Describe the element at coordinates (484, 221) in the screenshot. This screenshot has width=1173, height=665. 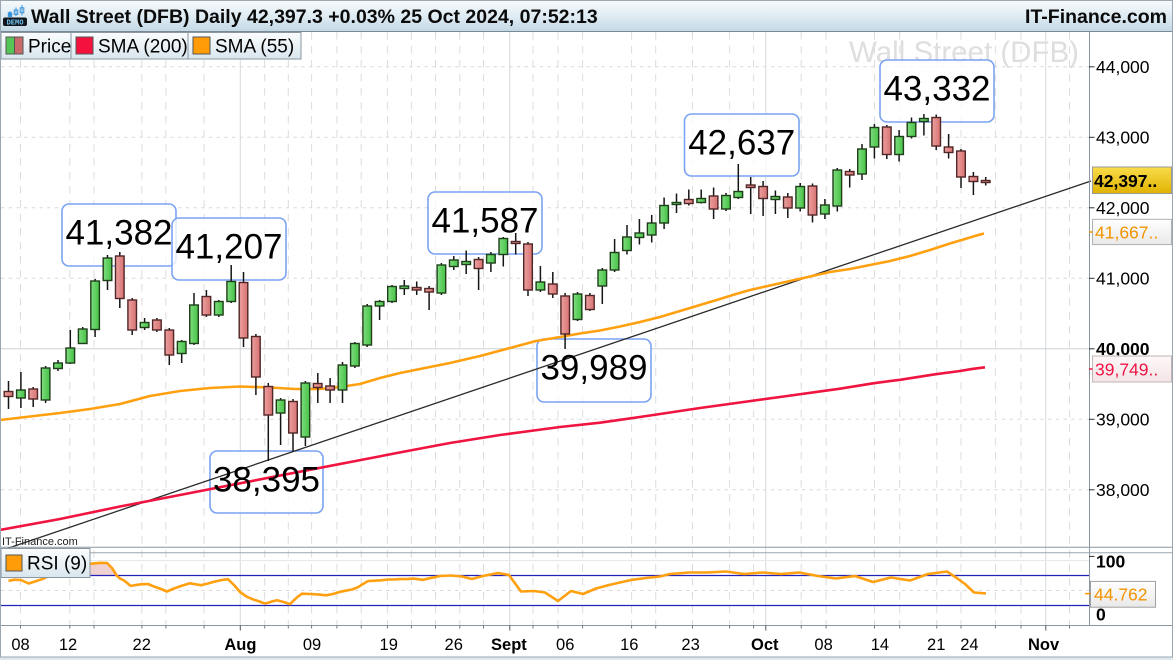
I see `svg-text: 41,587` at that location.